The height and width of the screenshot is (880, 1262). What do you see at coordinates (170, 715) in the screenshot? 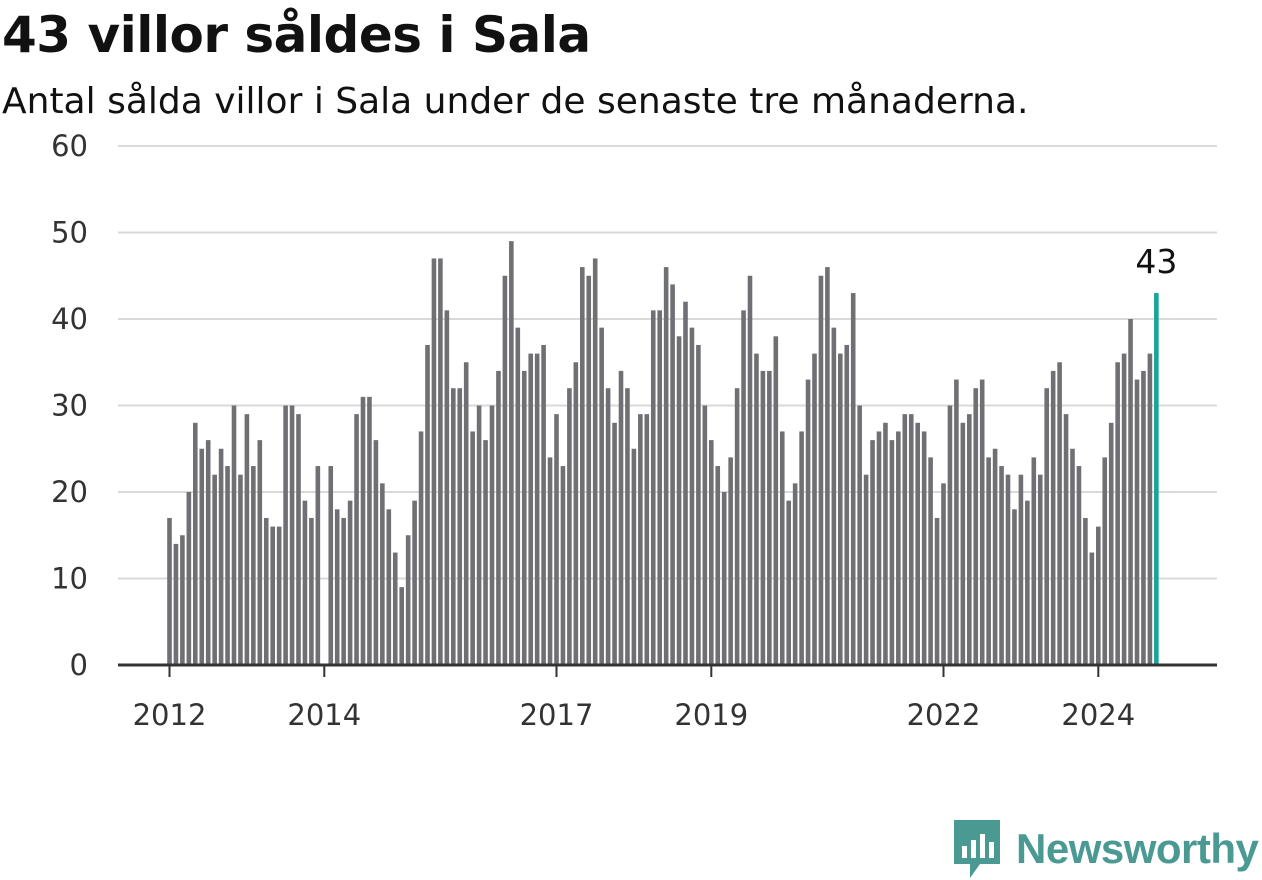
I see `x-tick-label: 2012` at bounding box center [170, 715].